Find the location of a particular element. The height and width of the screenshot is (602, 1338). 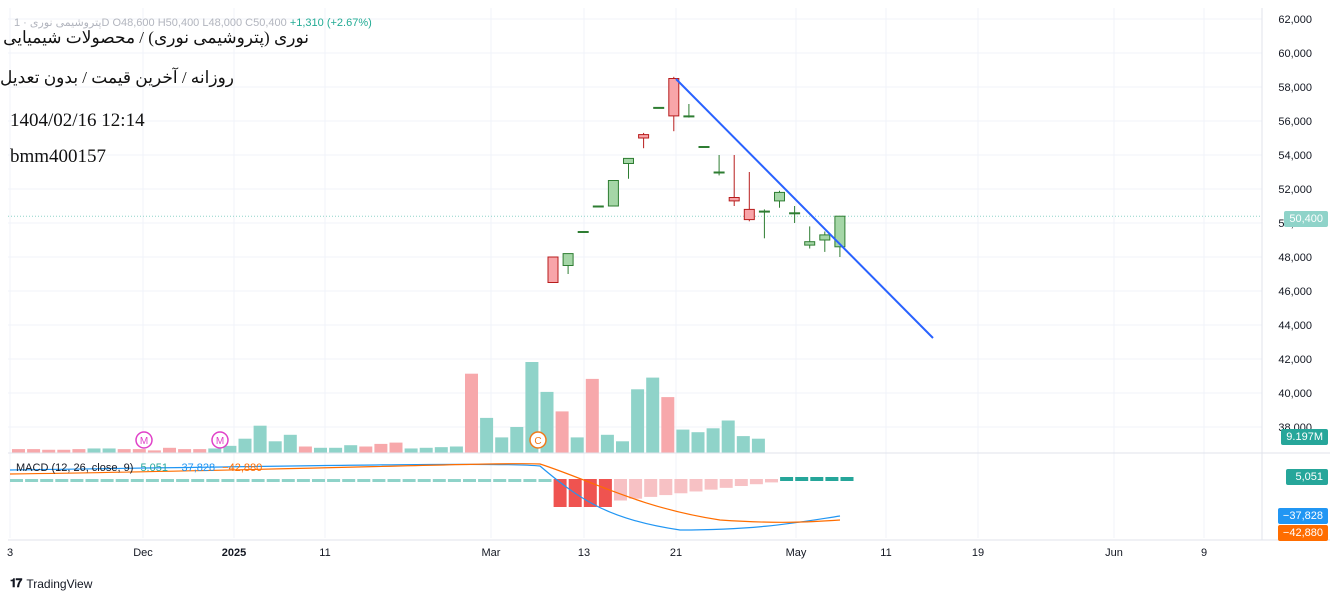

macd-line-badge: −37,828 is located at coordinates (1302, 516).